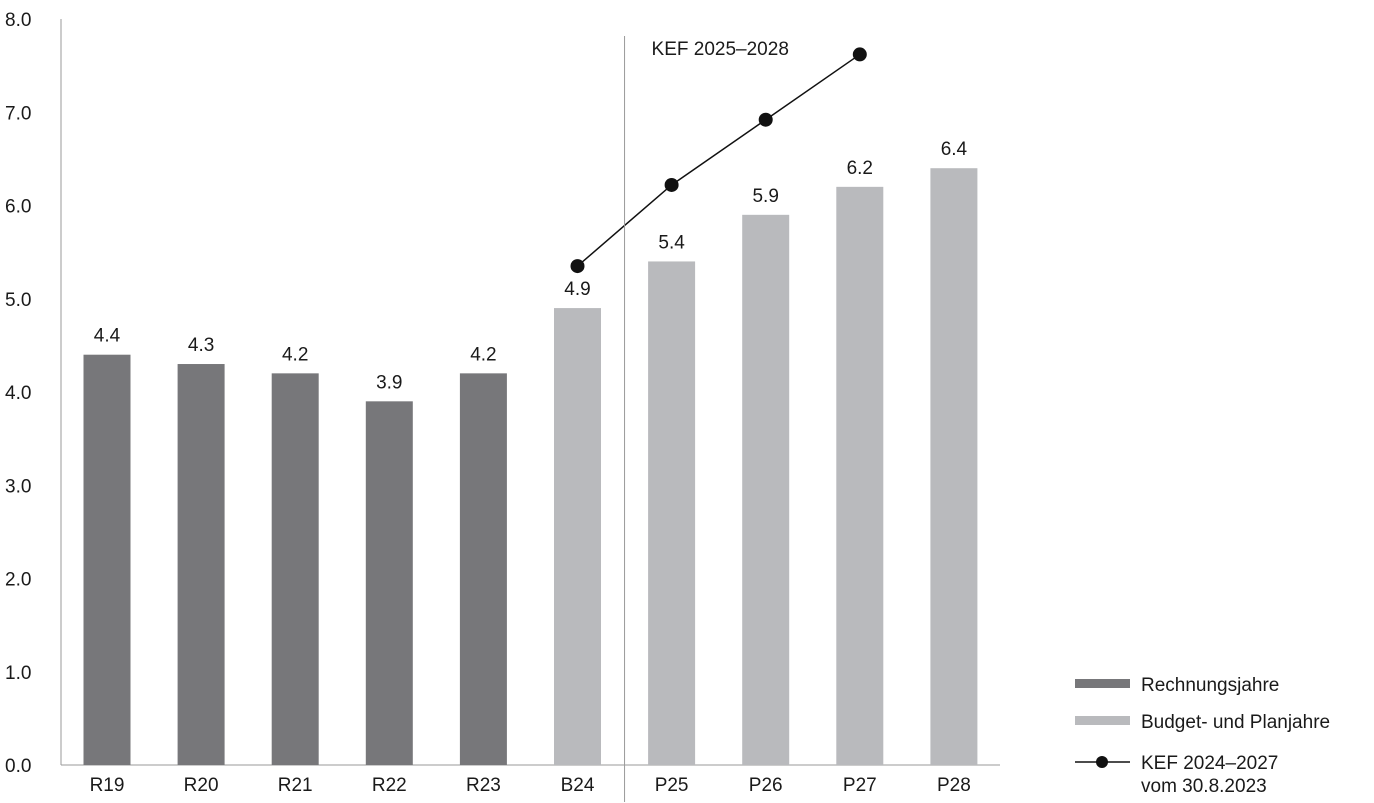 The image size is (1374, 803). What do you see at coordinates (765, 119) in the screenshot?
I see `kef-point-p26` at bounding box center [765, 119].